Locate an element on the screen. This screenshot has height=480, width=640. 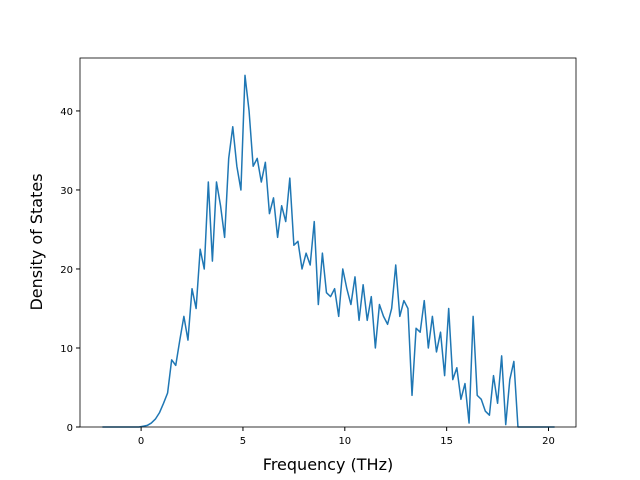
x-tick-label: 15 is located at coordinates (446, 441).